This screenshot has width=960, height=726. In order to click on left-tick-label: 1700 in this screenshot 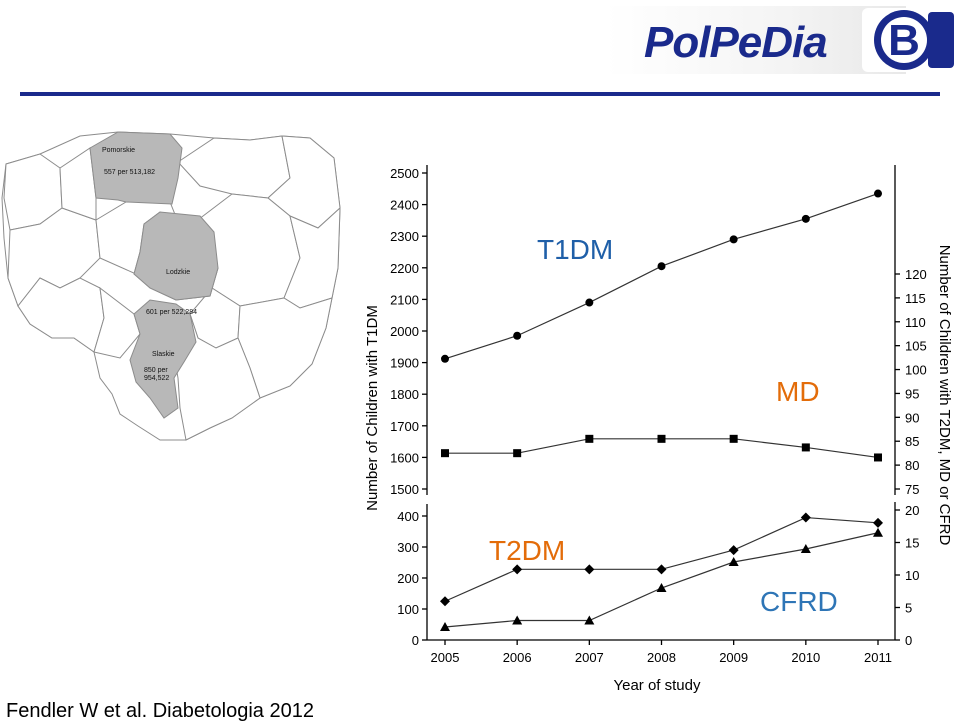, I will do `click(404, 426)`.